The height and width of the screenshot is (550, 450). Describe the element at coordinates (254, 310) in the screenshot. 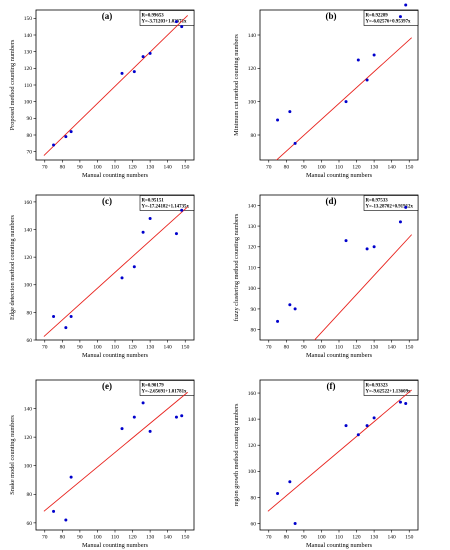

I see `y-tick-label: 90` at that location.